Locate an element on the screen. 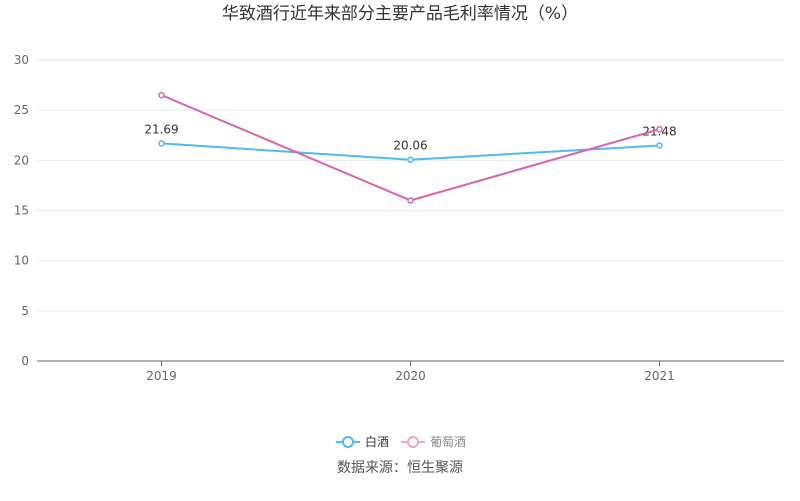 Image resolution: width=800 pixels, height=501 pixels. chart-title: 华致酒行近年来部分主要产品毛利率情况（%） is located at coordinates (400, 14).